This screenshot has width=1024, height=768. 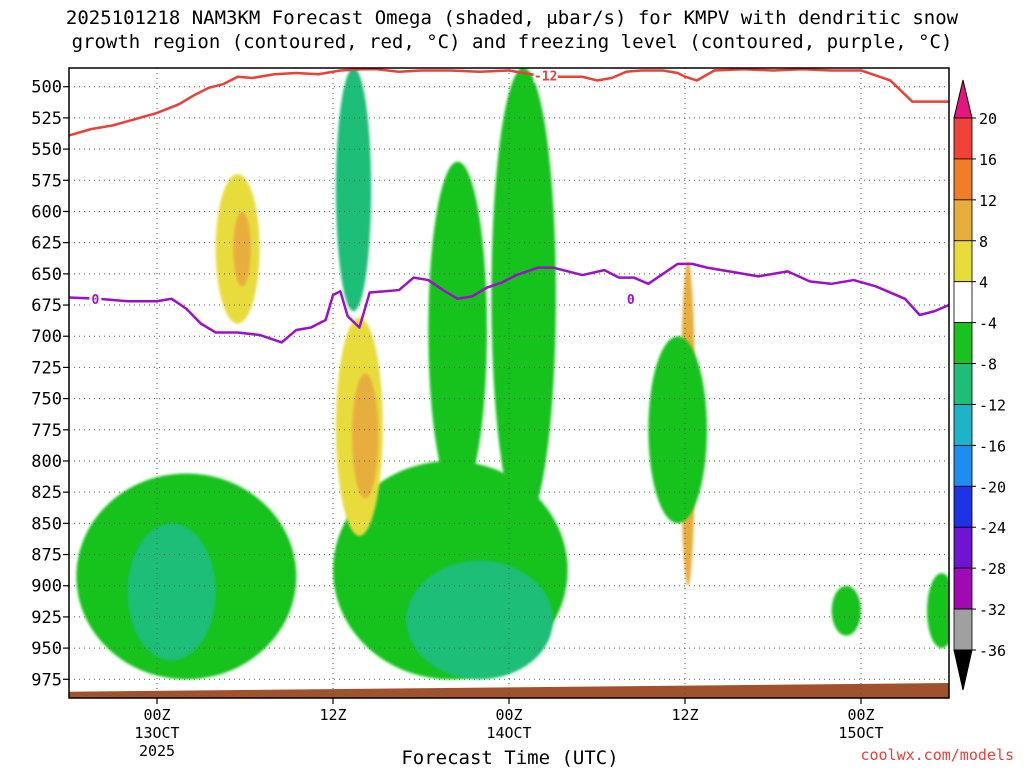 I want to click on colorbar-bottom-arrow, so click(x=963, y=670).